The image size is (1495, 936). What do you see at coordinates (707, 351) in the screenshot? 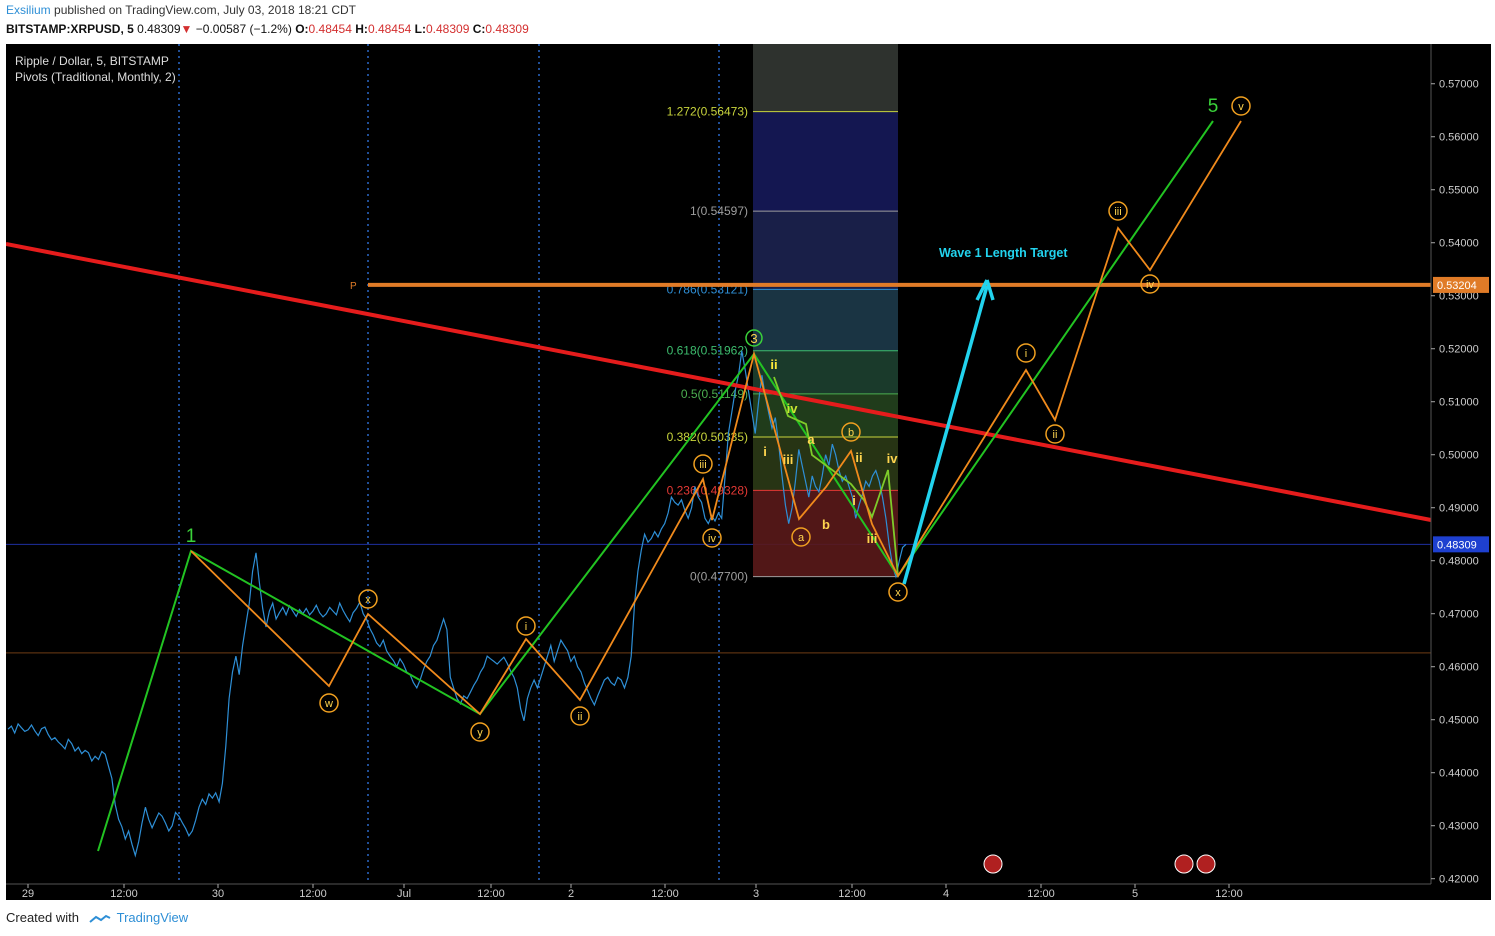
I see `fib-level-label: 0.618(0.51962)` at bounding box center [707, 351].